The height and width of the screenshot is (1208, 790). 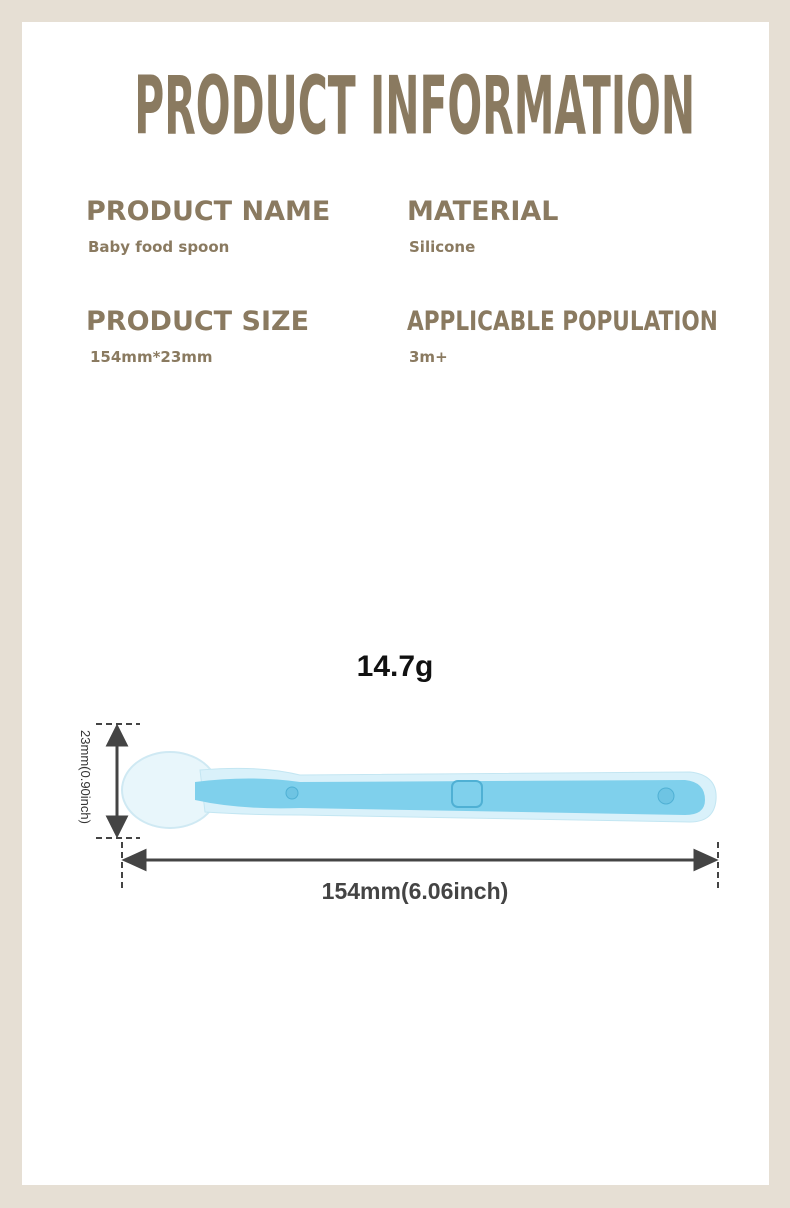 I want to click on weight-label: 14.7g, so click(x=395, y=666).